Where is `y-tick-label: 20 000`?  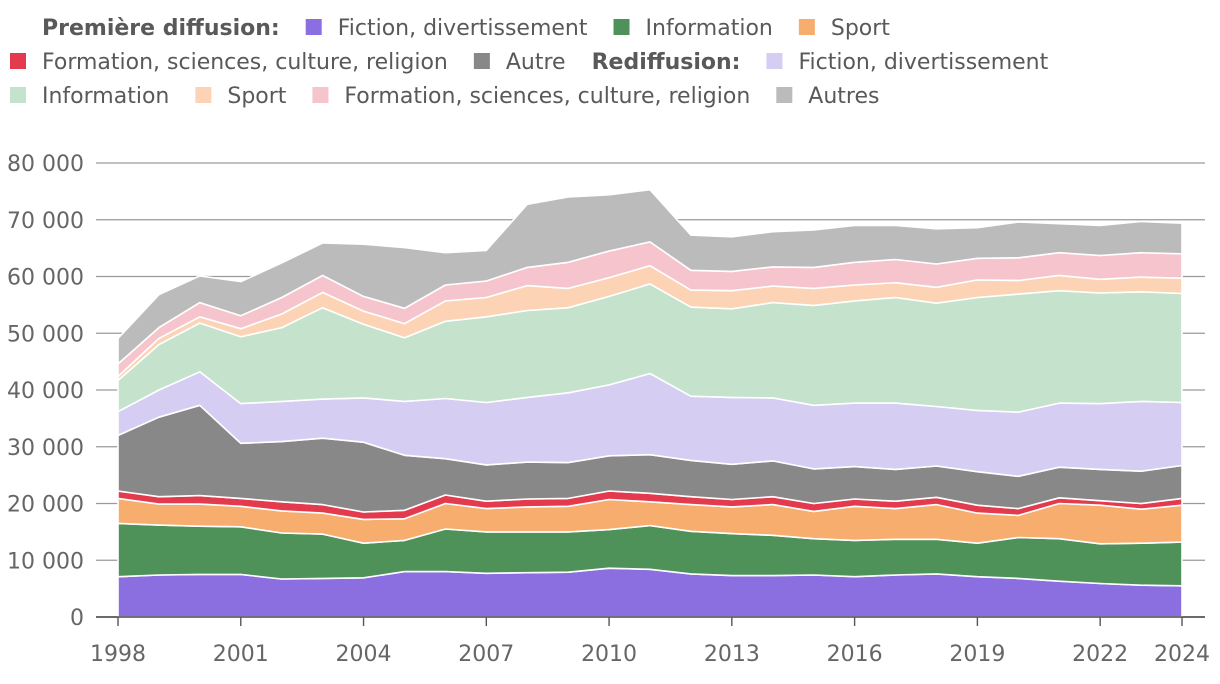
y-tick-label: 20 000 is located at coordinates (45, 505).